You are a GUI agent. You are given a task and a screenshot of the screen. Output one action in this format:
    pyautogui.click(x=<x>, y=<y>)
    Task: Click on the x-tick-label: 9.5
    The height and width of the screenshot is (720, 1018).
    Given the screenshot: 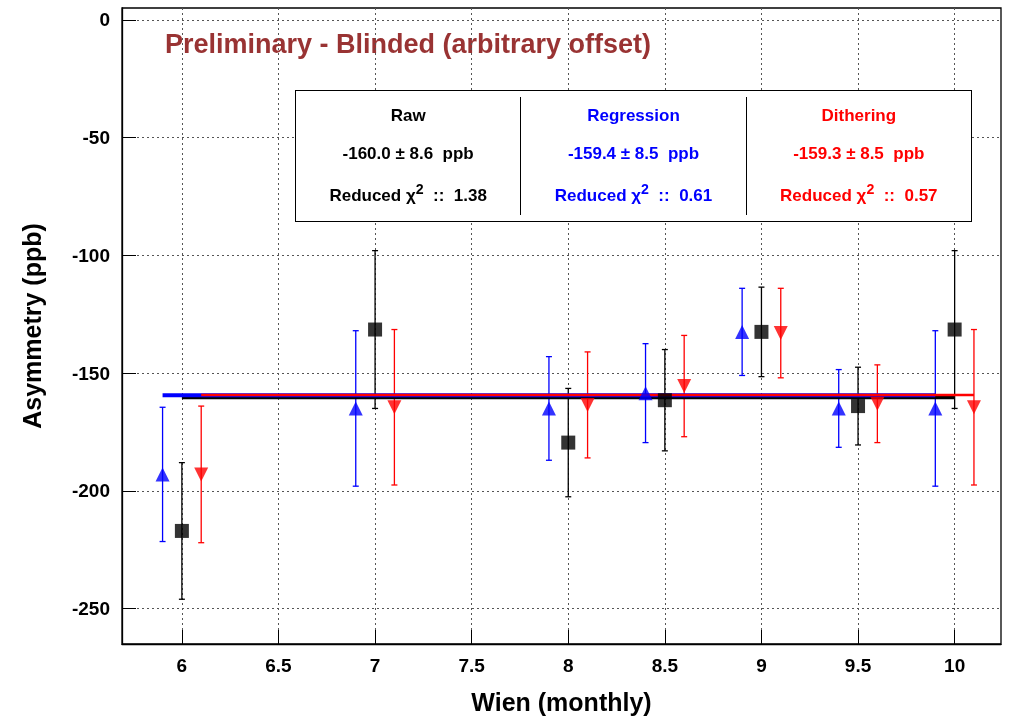 What is the action you would take?
    pyautogui.click(x=858, y=665)
    